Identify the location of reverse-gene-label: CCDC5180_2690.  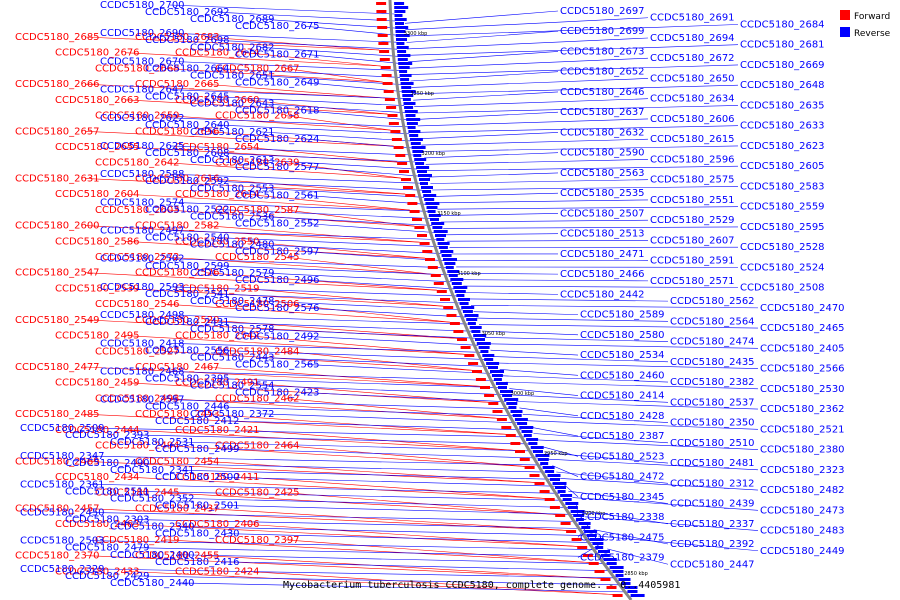
(142, 33).